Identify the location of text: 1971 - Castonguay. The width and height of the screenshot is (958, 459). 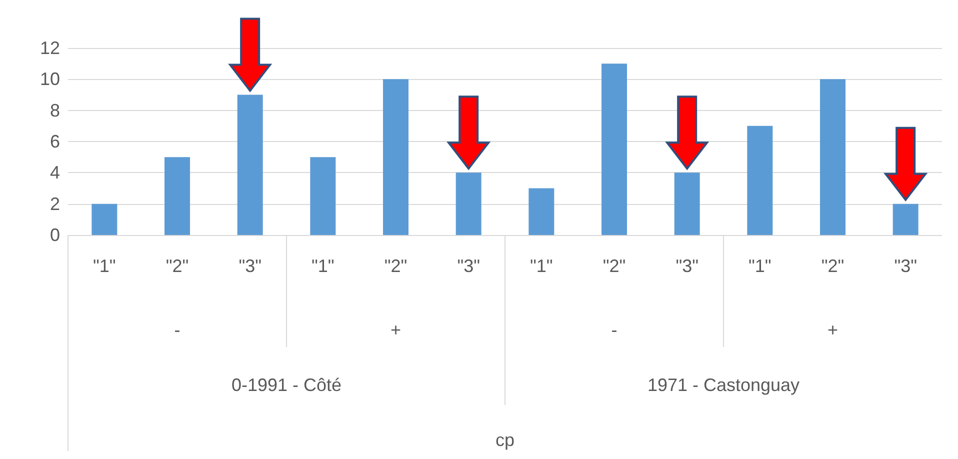
(723, 385).